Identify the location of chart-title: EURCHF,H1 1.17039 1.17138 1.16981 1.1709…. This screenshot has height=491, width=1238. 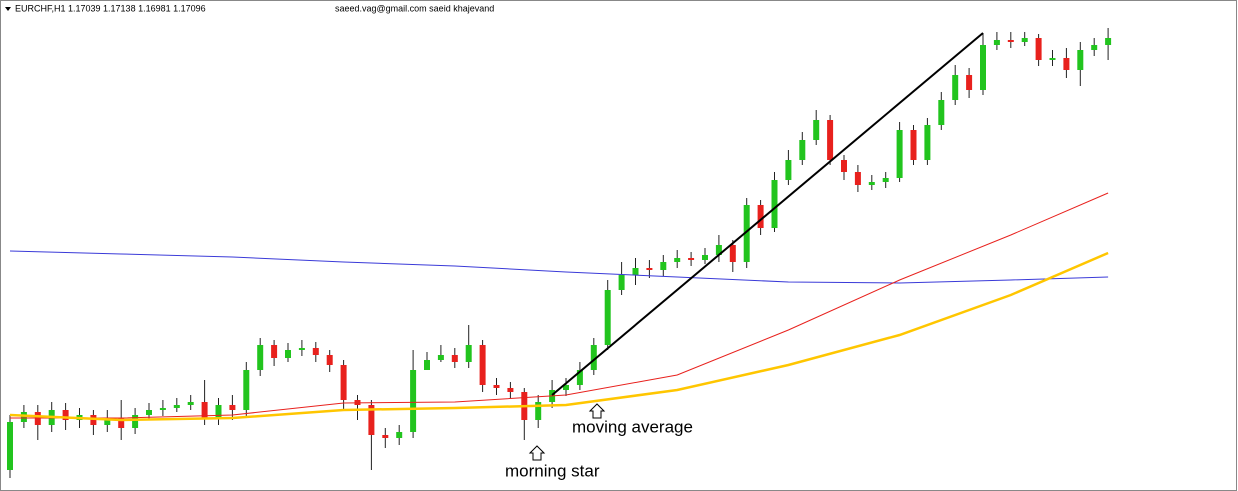
(110, 8).